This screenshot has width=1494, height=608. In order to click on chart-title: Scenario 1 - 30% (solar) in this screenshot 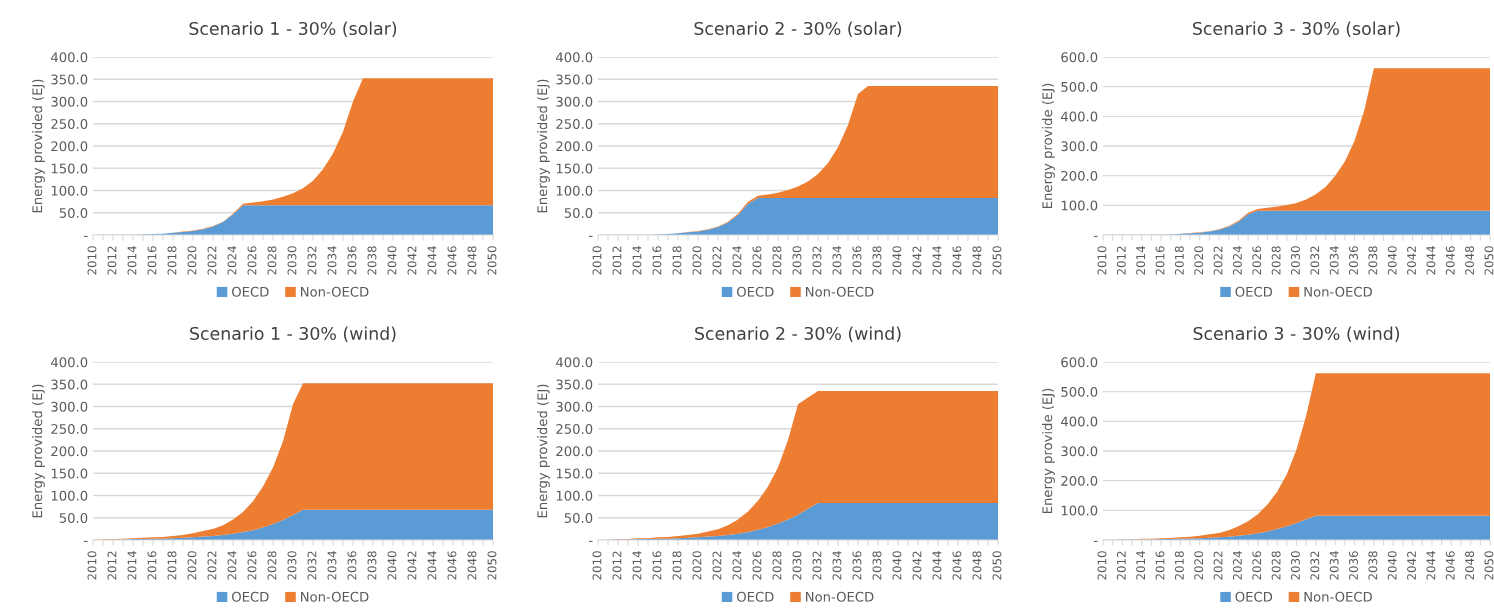, I will do `click(293, 29)`.